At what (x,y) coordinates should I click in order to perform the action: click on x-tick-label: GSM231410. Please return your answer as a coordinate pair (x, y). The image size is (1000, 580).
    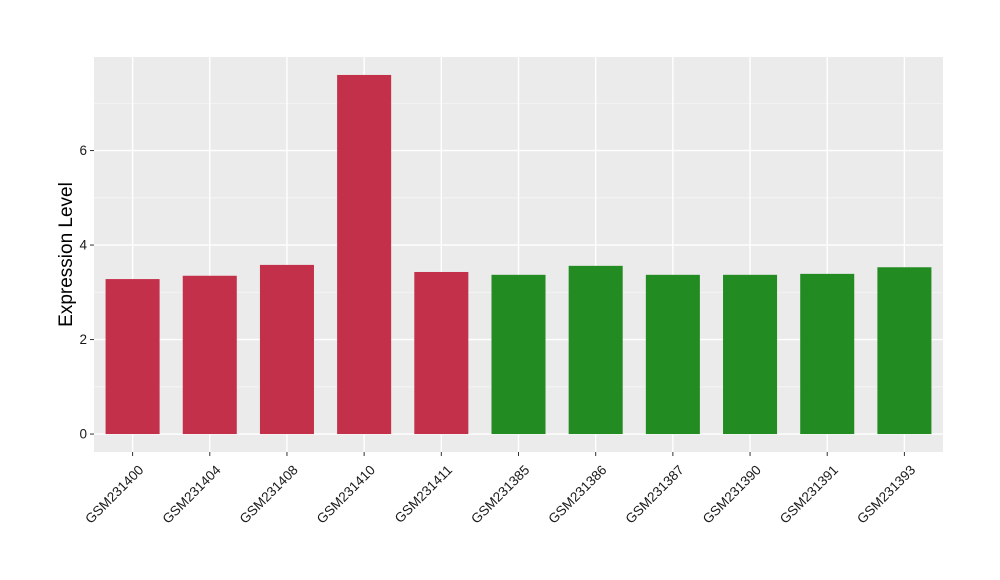
    Looking at the image, I should click on (346, 494).